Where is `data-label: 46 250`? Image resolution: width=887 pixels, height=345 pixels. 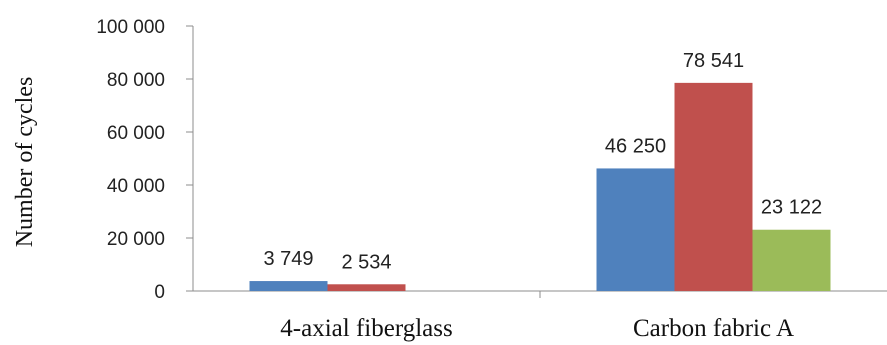
data-label: 46 250 is located at coordinates (635, 146).